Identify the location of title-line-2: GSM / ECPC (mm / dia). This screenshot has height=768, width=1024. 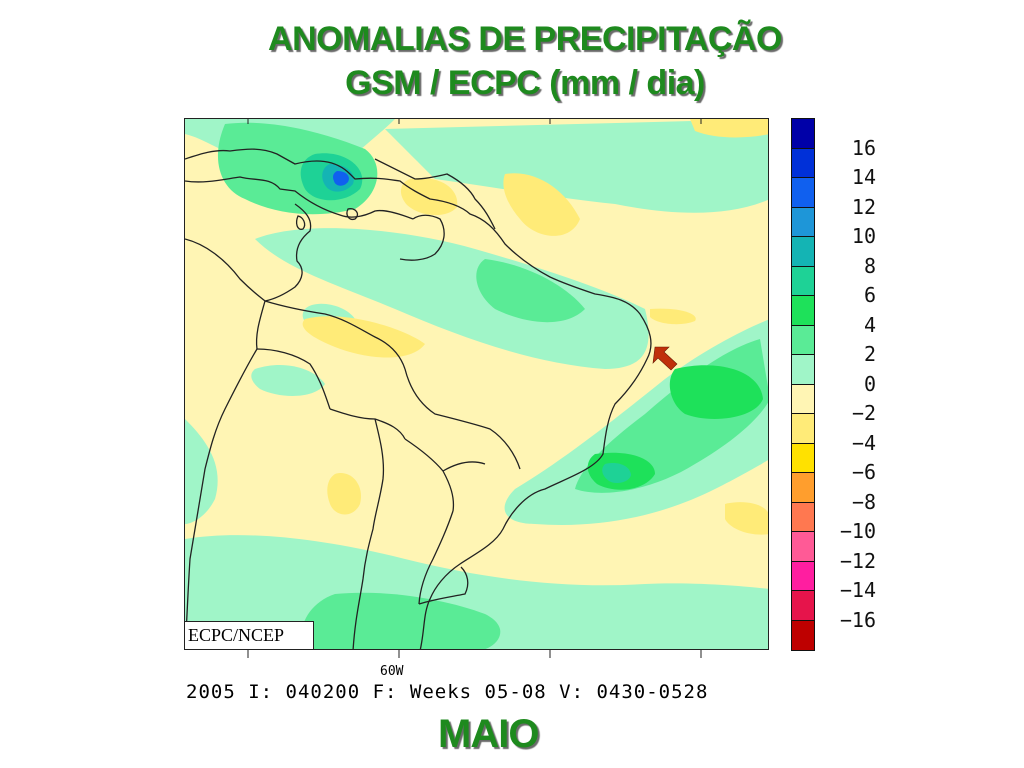
(525, 83).